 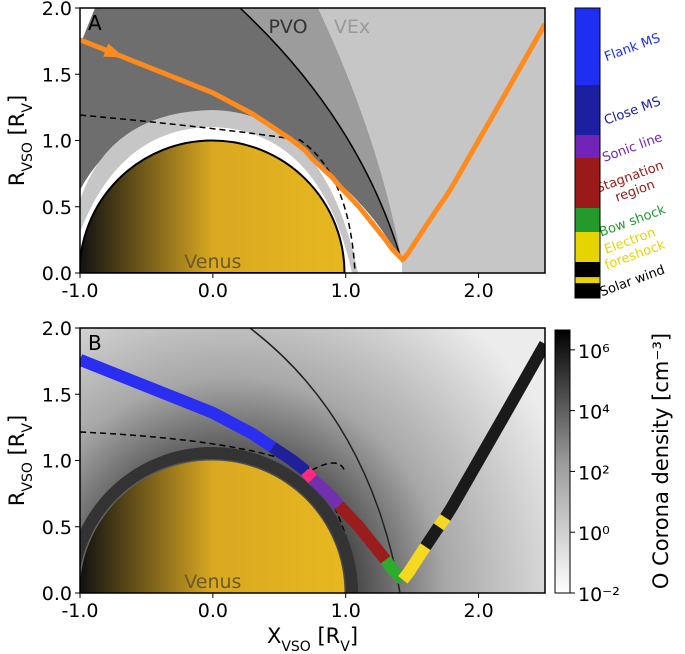 What do you see at coordinates (599, 595) in the screenshot?
I see `colorbar-tick-label: 10⁻²` at bounding box center [599, 595].